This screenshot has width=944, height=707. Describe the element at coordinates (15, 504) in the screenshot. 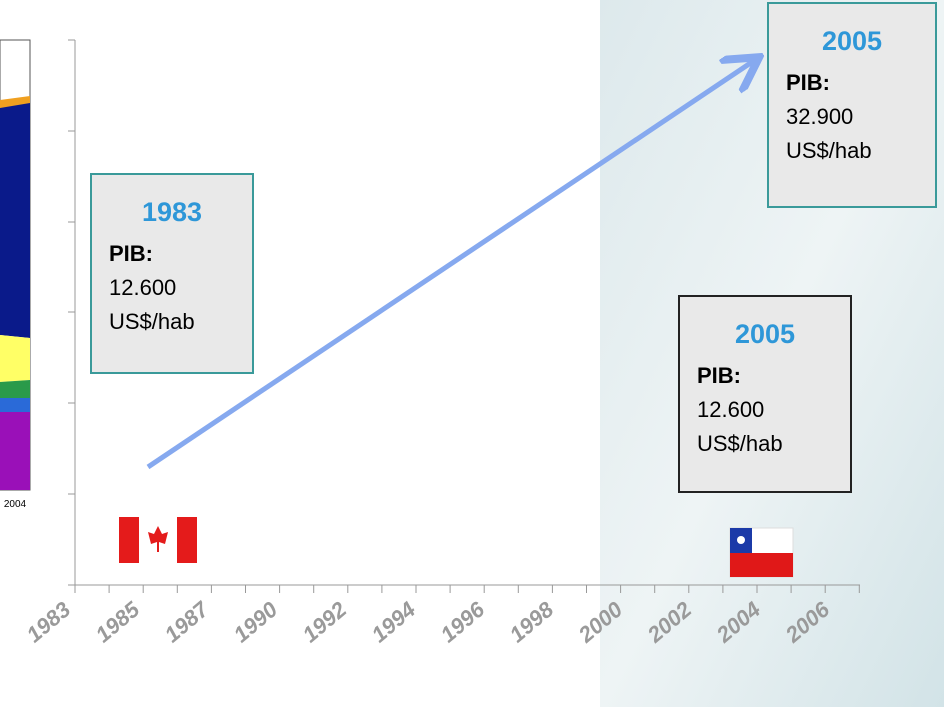

I see `chart-x-label: 2004` at that location.